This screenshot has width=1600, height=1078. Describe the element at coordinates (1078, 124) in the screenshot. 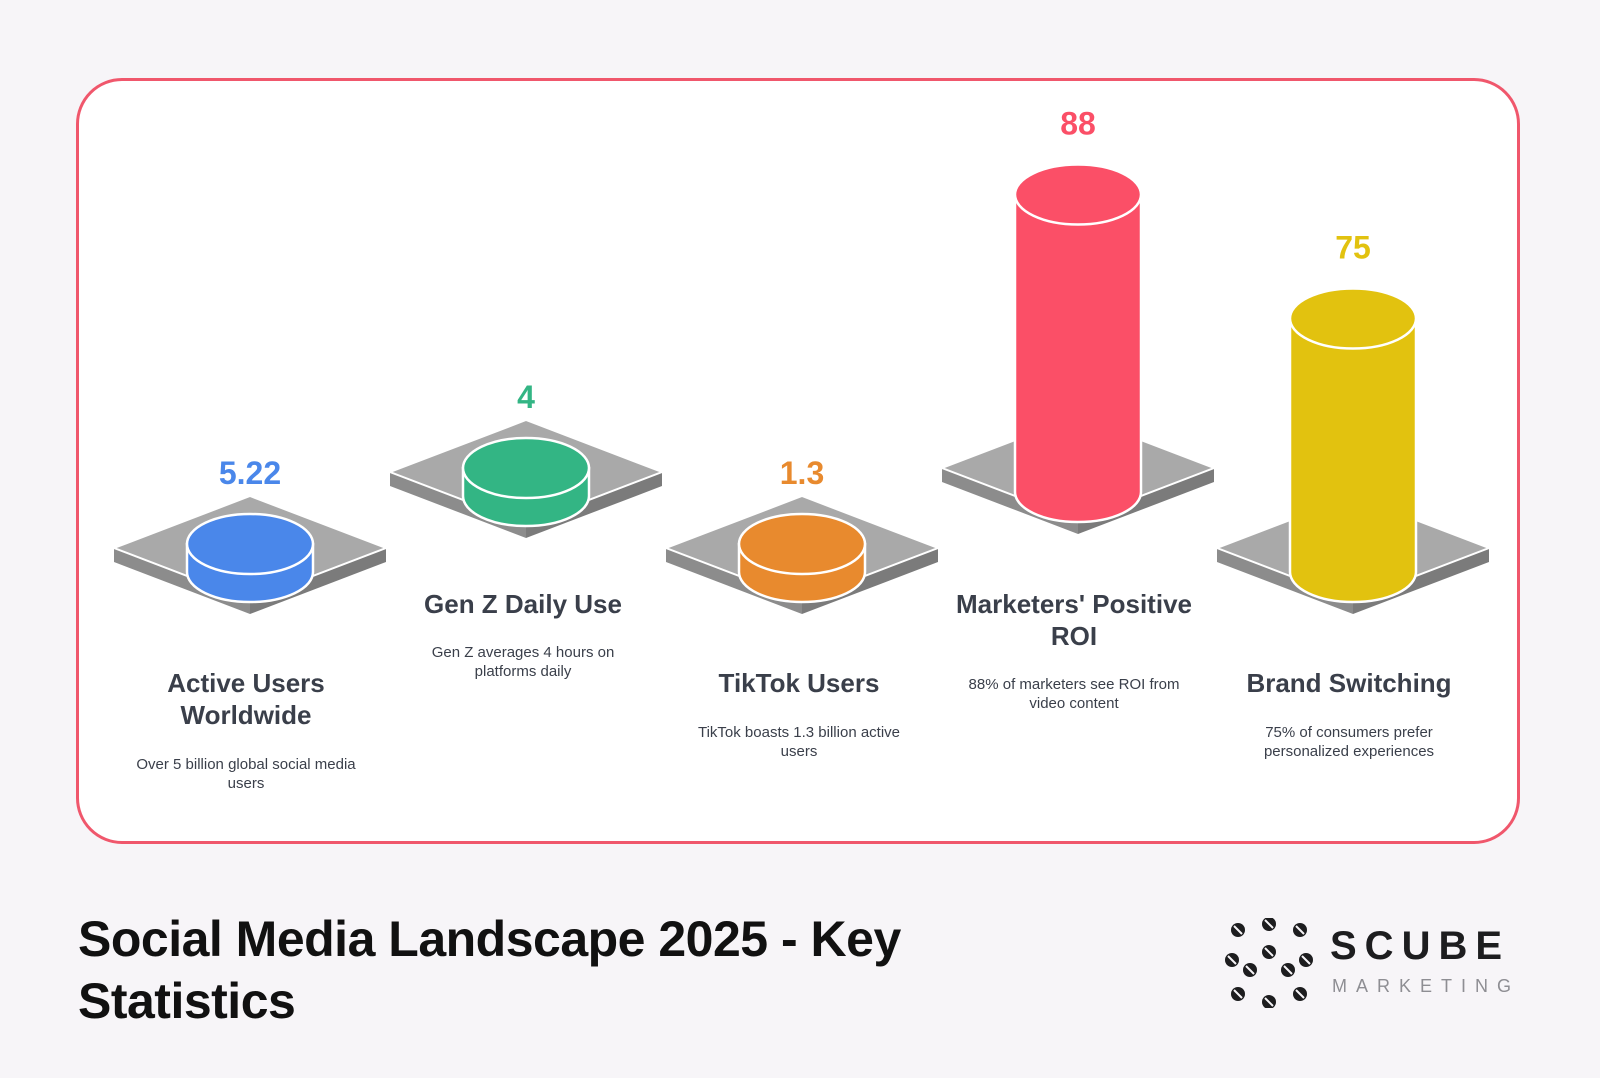

I see `value-label: 88` at that location.